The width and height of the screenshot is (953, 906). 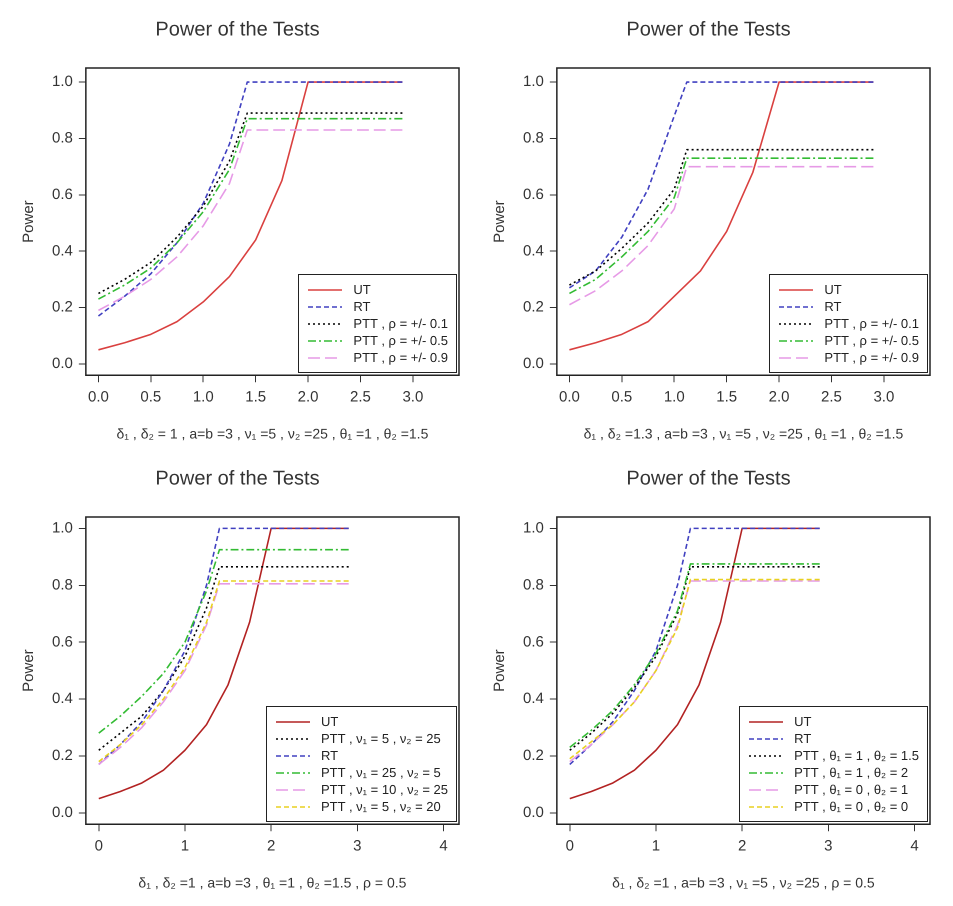 What do you see at coordinates (381, 772) in the screenshot?
I see `legend-label: PTT , ν₁ = 25 , ν₂ = 5` at bounding box center [381, 772].